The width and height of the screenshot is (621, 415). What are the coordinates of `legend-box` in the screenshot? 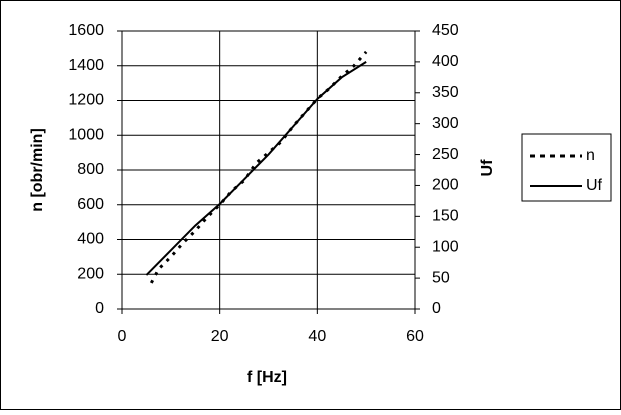 It's located at (566, 167).